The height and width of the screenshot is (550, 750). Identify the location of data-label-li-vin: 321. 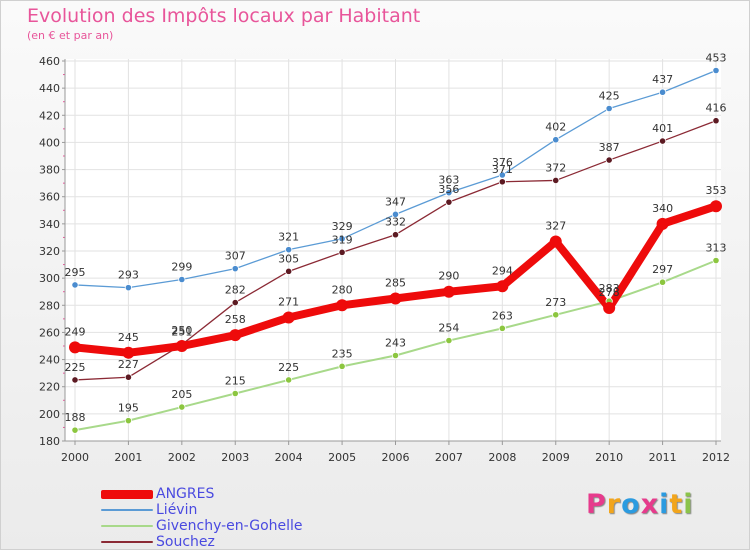
(288, 237).